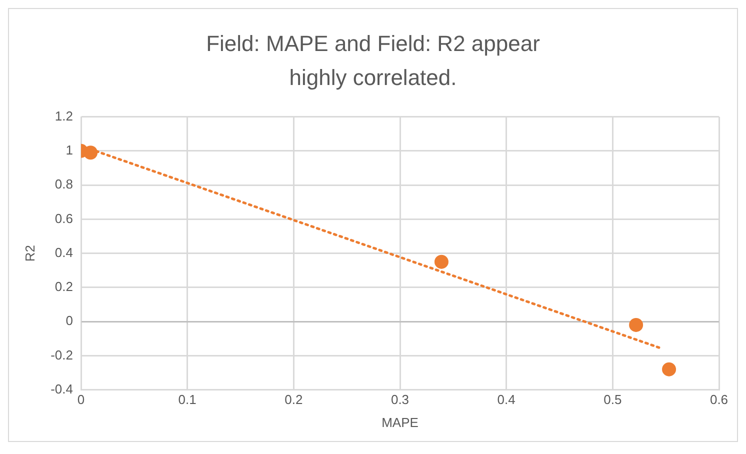 The image size is (746, 454). What do you see at coordinates (30, 253) in the screenshot?
I see `y-axis-title: R2` at bounding box center [30, 253].